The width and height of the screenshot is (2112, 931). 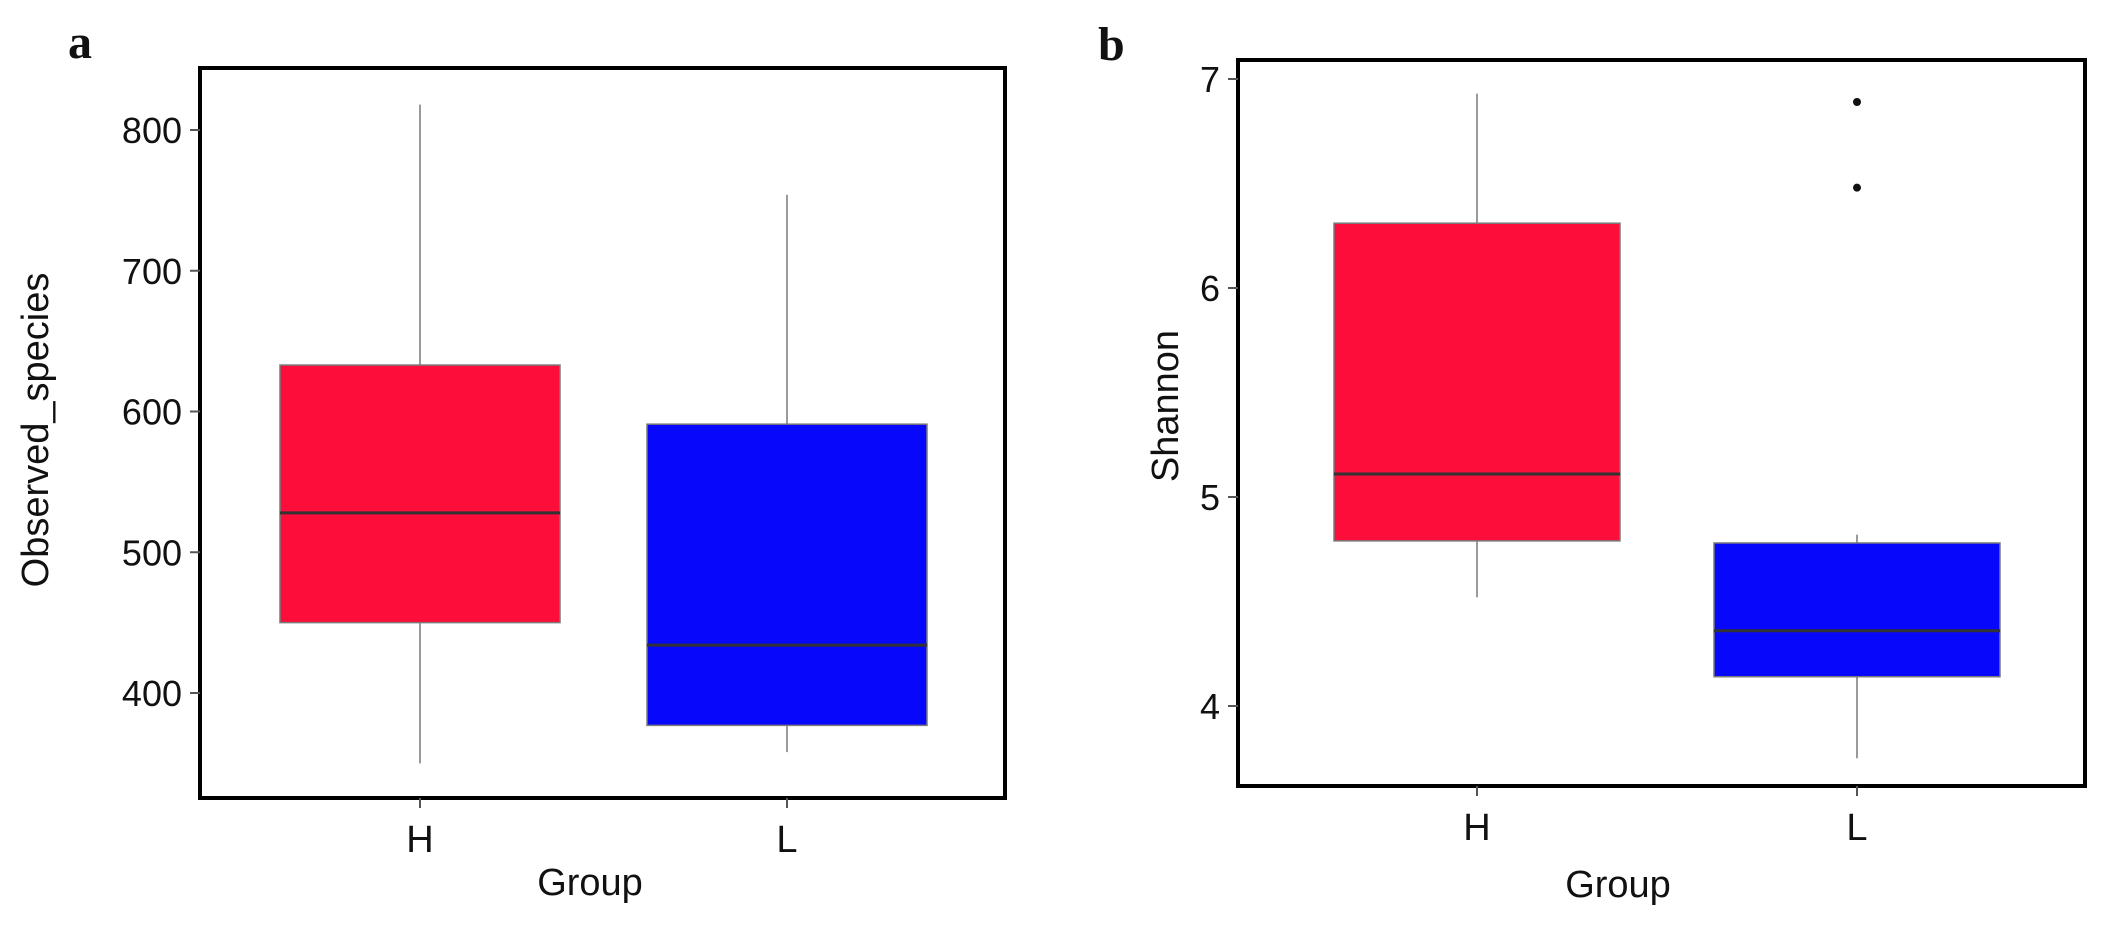 I want to click on panel-a-y-tick-label: 500, so click(x=152, y=552).